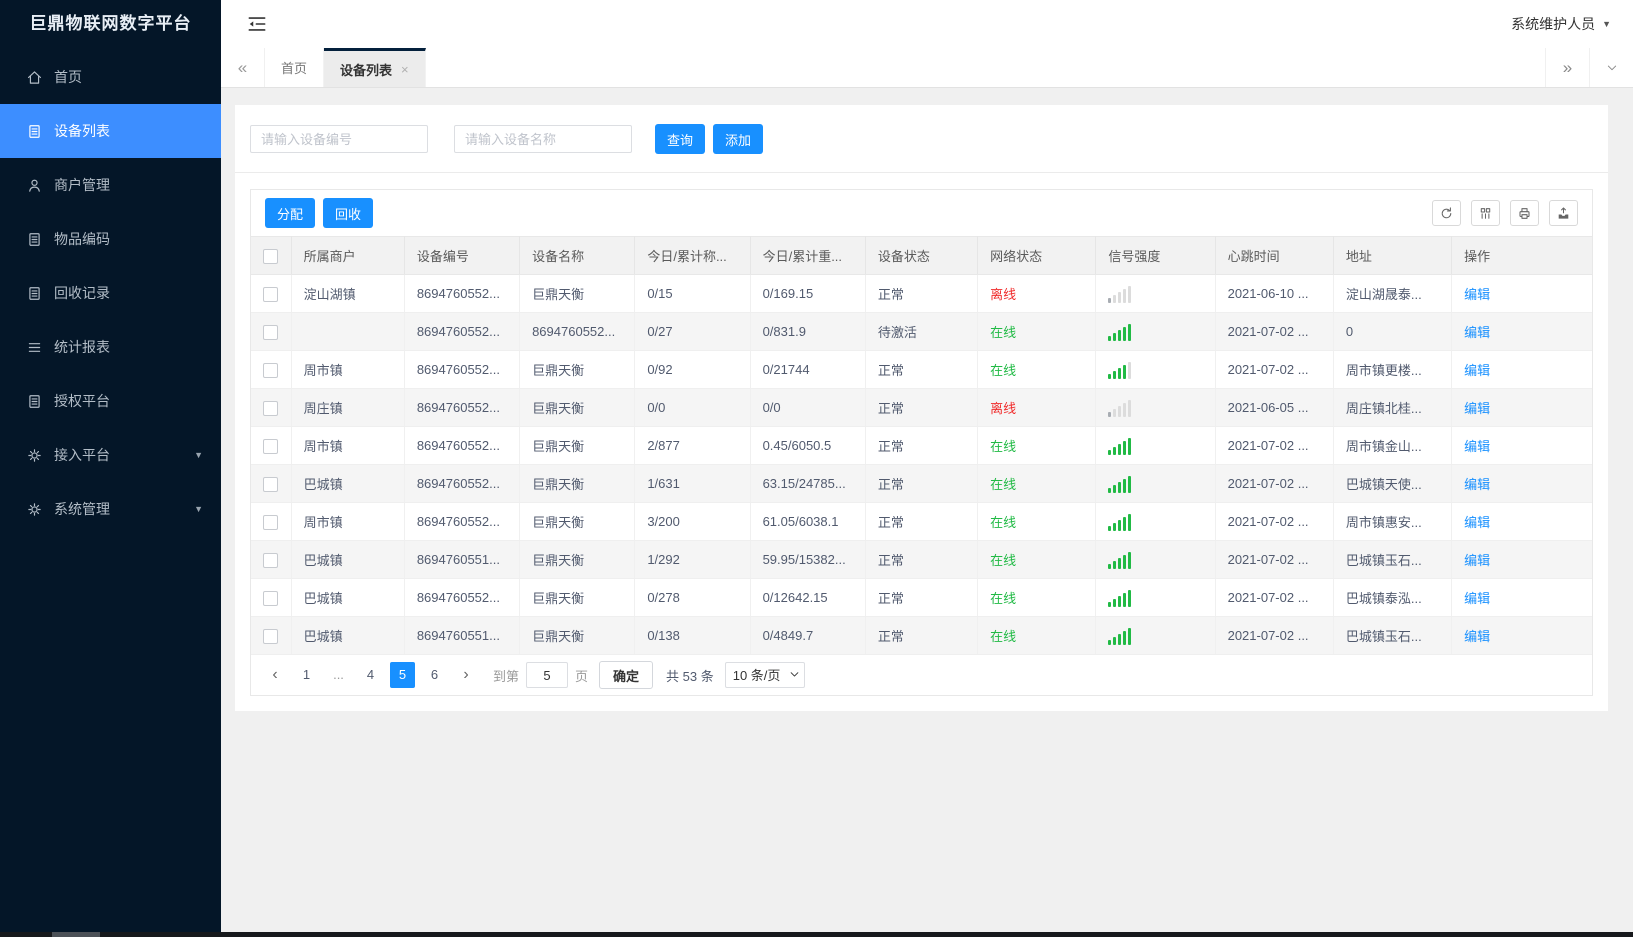 The height and width of the screenshot is (937, 1633). Describe the element at coordinates (375, 67) in the screenshot. I see `tab-device-list: 设备列表 ×` at that location.